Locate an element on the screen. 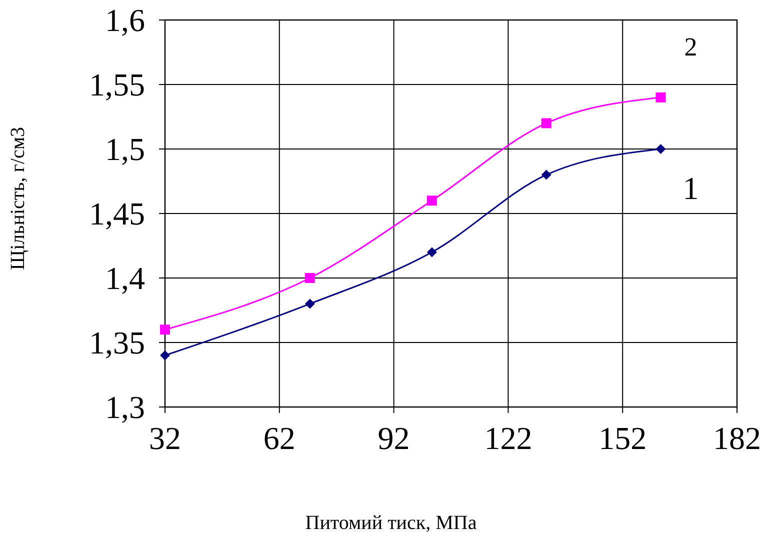 The height and width of the screenshot is (539, 768). x-tick-label: 182 is located at coordinates (737, 438).